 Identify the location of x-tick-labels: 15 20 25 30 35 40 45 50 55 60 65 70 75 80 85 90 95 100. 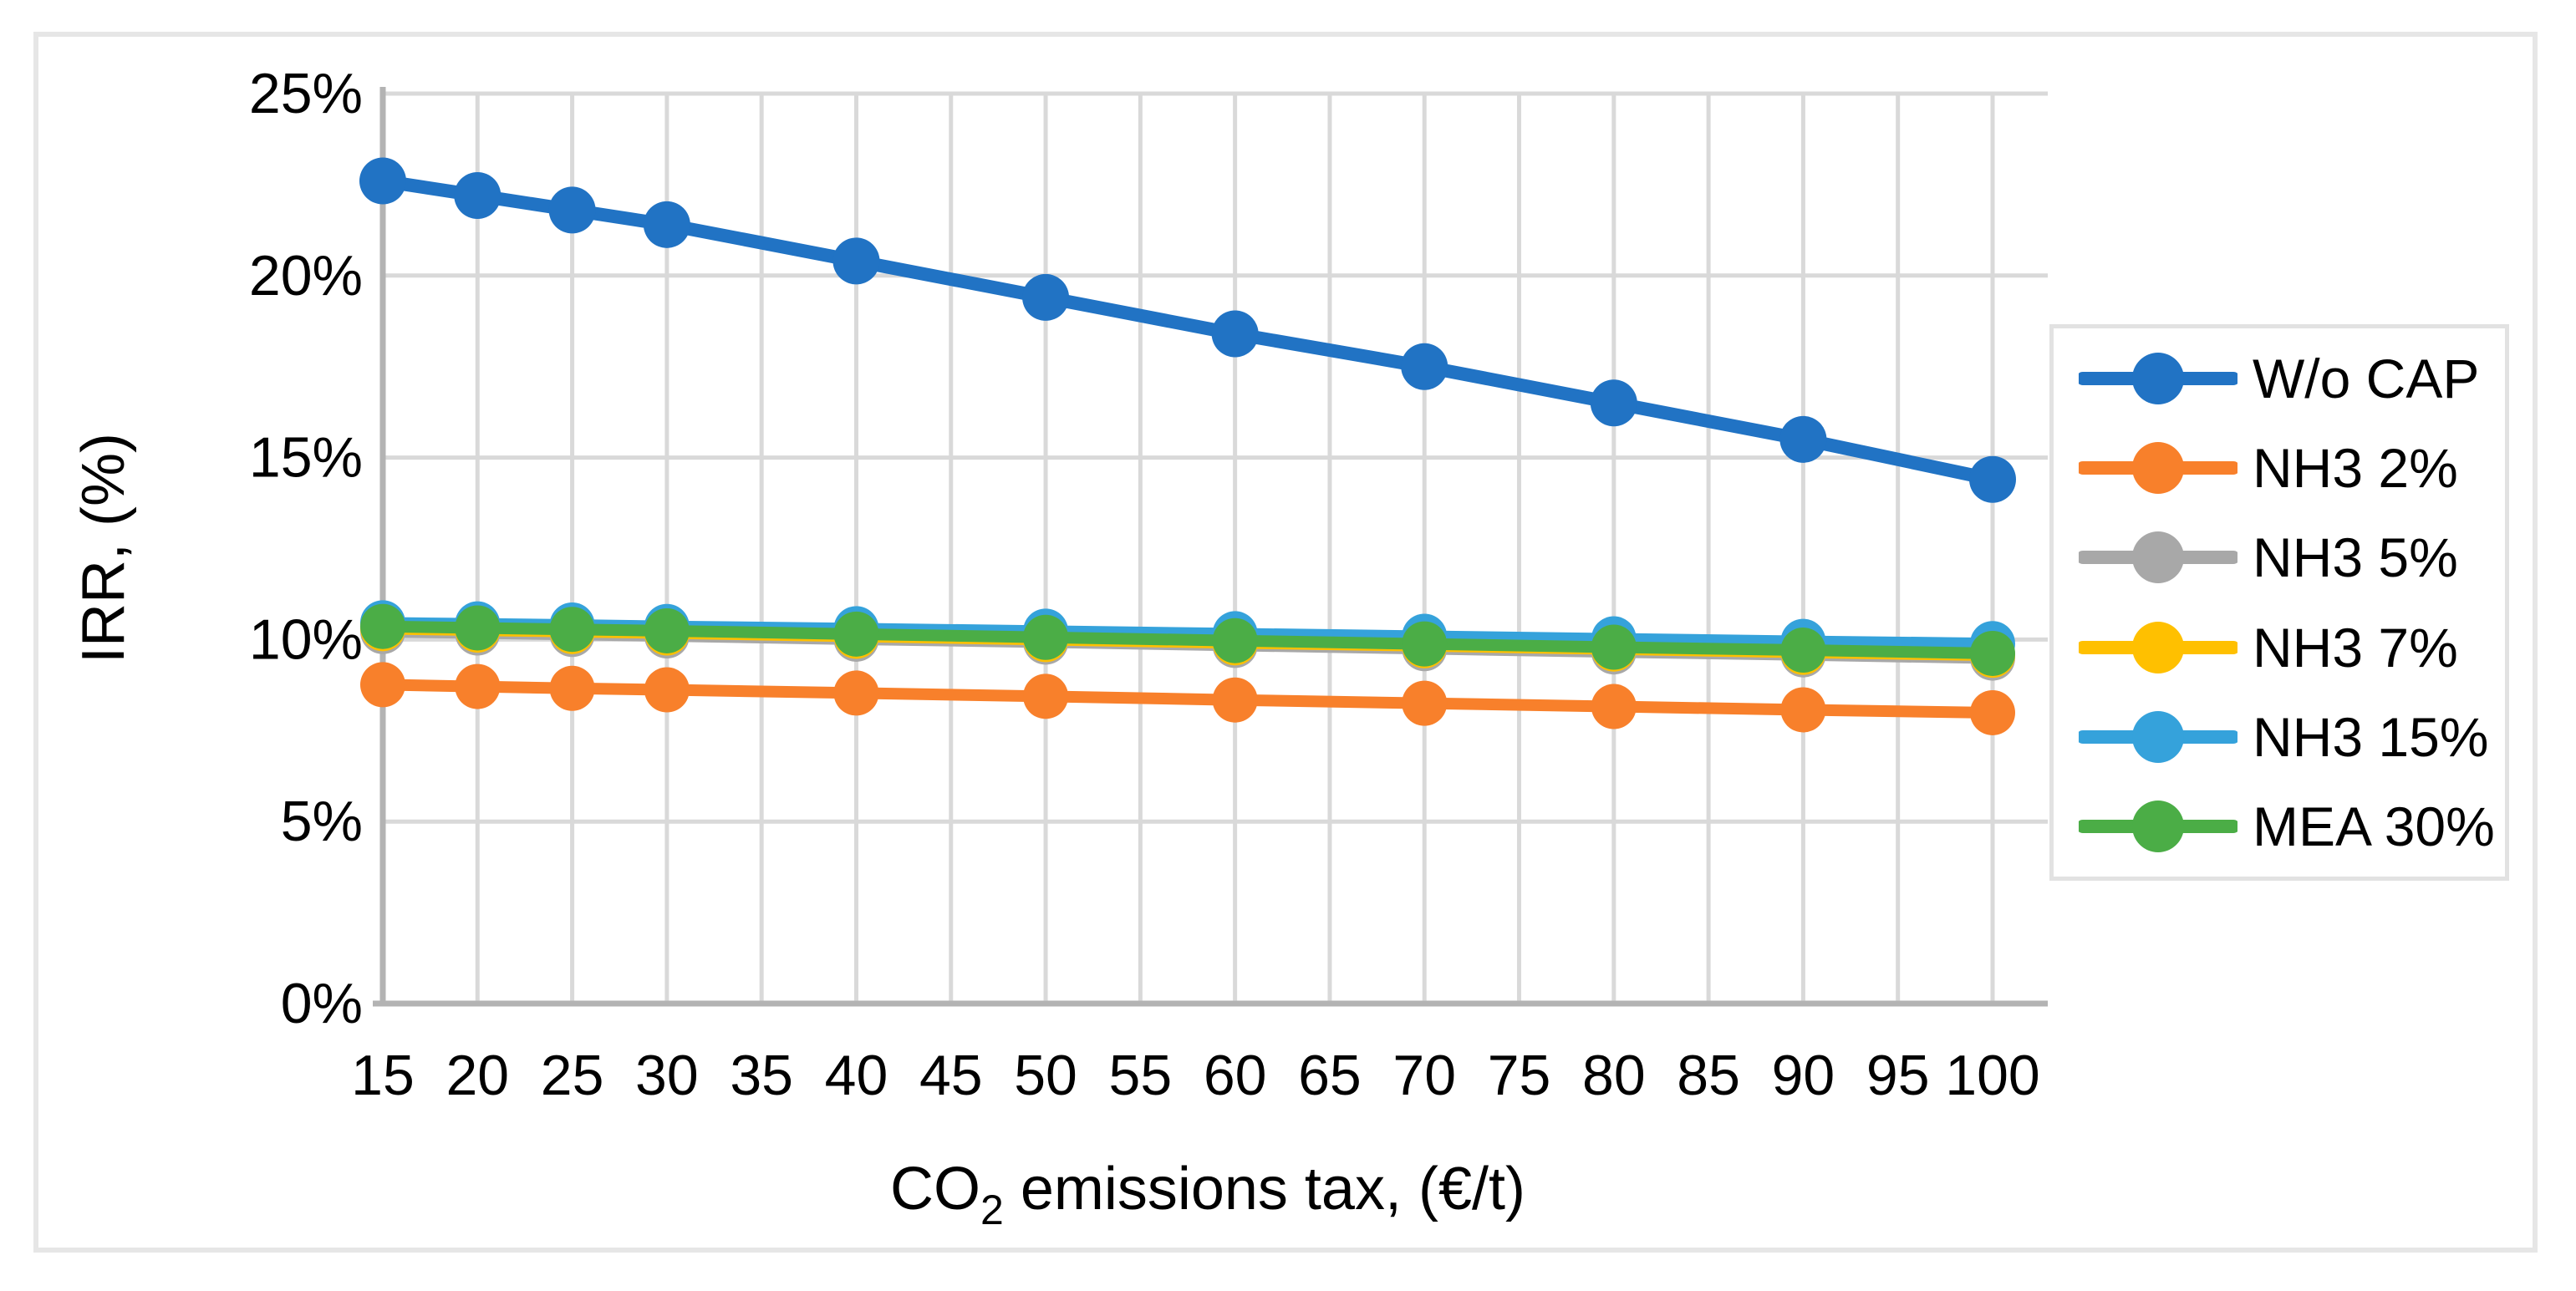
(1195, 1075).